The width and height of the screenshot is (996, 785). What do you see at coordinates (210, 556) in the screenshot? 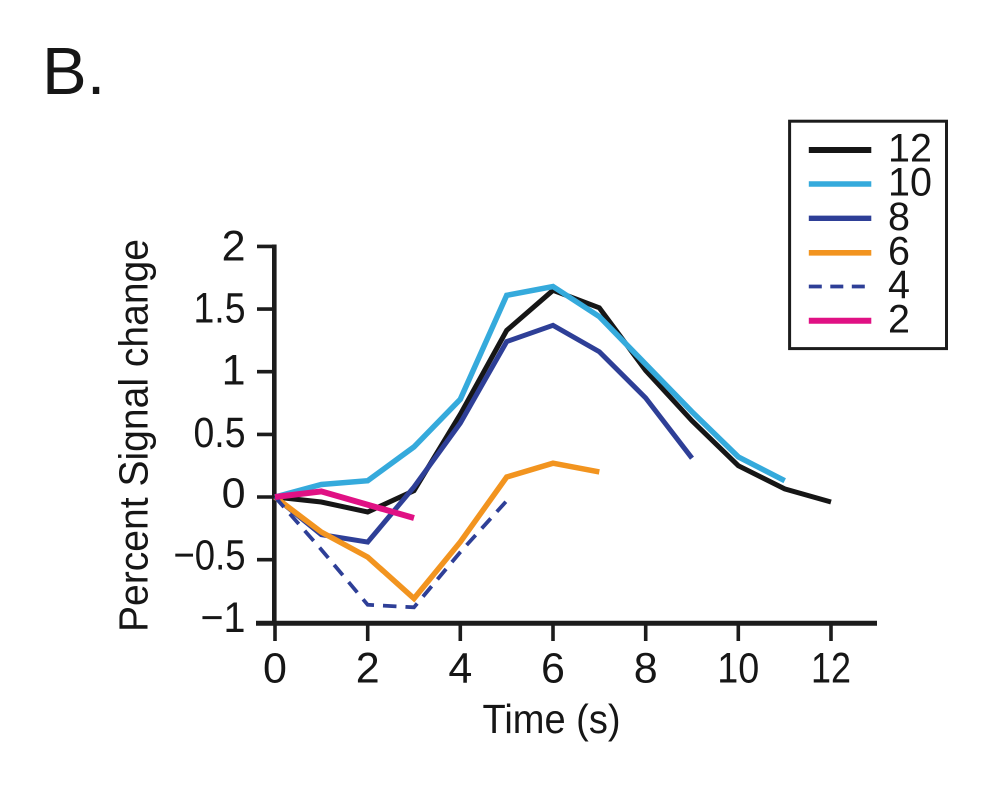
I see `svg-text: −0.5` at bounding box center [210, 556].